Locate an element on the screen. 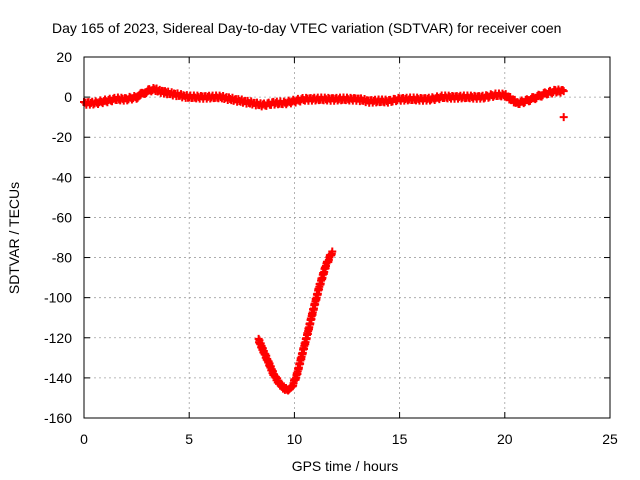  y-tick-label: -40 is located at coordinates (62, 177).